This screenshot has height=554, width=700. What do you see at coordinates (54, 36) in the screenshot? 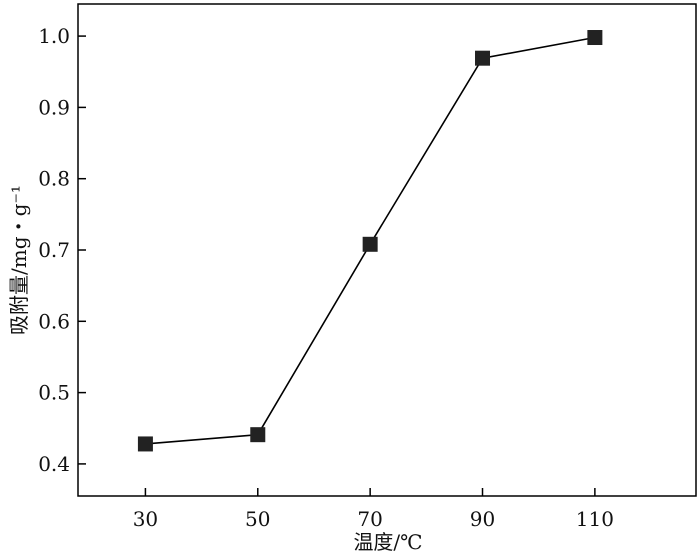
I see `y-tick-label: 1.0` at bounding box center [54, 36].